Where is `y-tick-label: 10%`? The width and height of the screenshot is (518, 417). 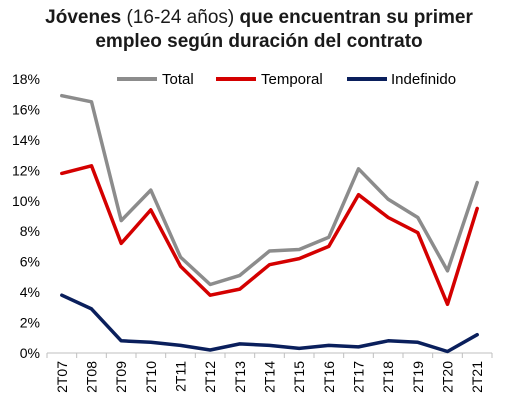 y-tick-label: 10% is located at coordinates (26, 201).